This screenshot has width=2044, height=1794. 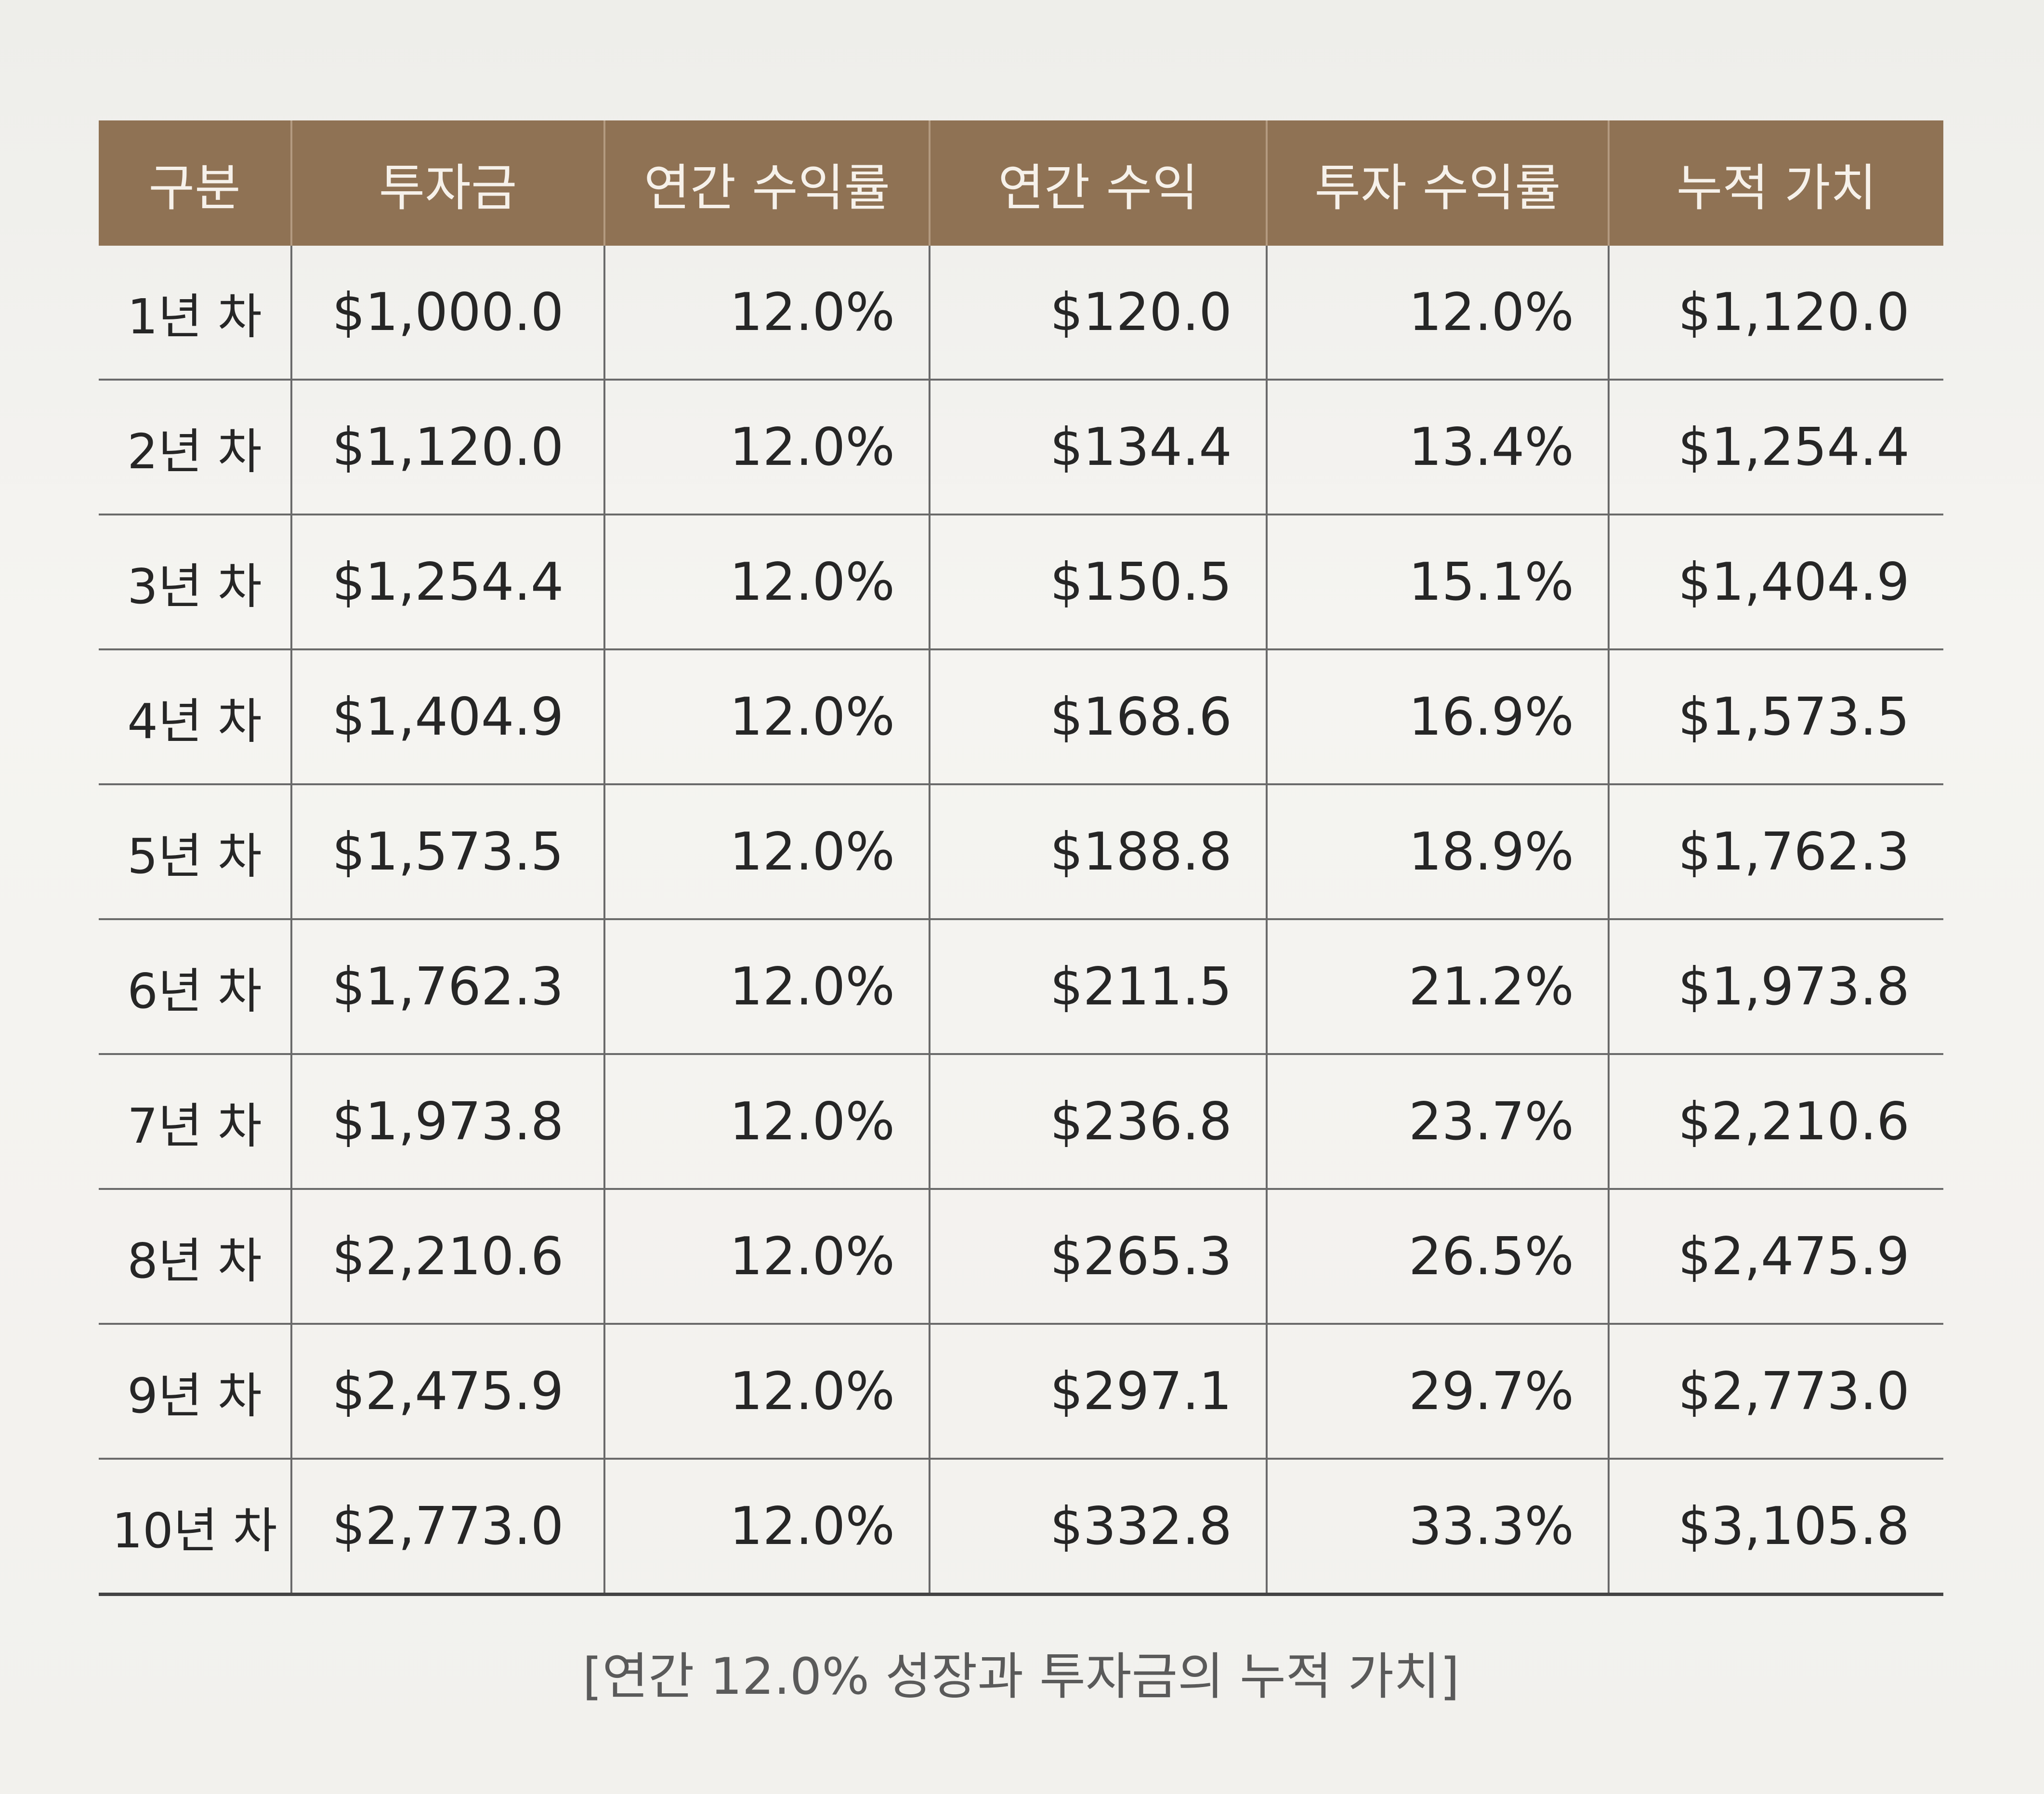 I want to click on cell-year: 3년 차, so click(x=195, y=582).